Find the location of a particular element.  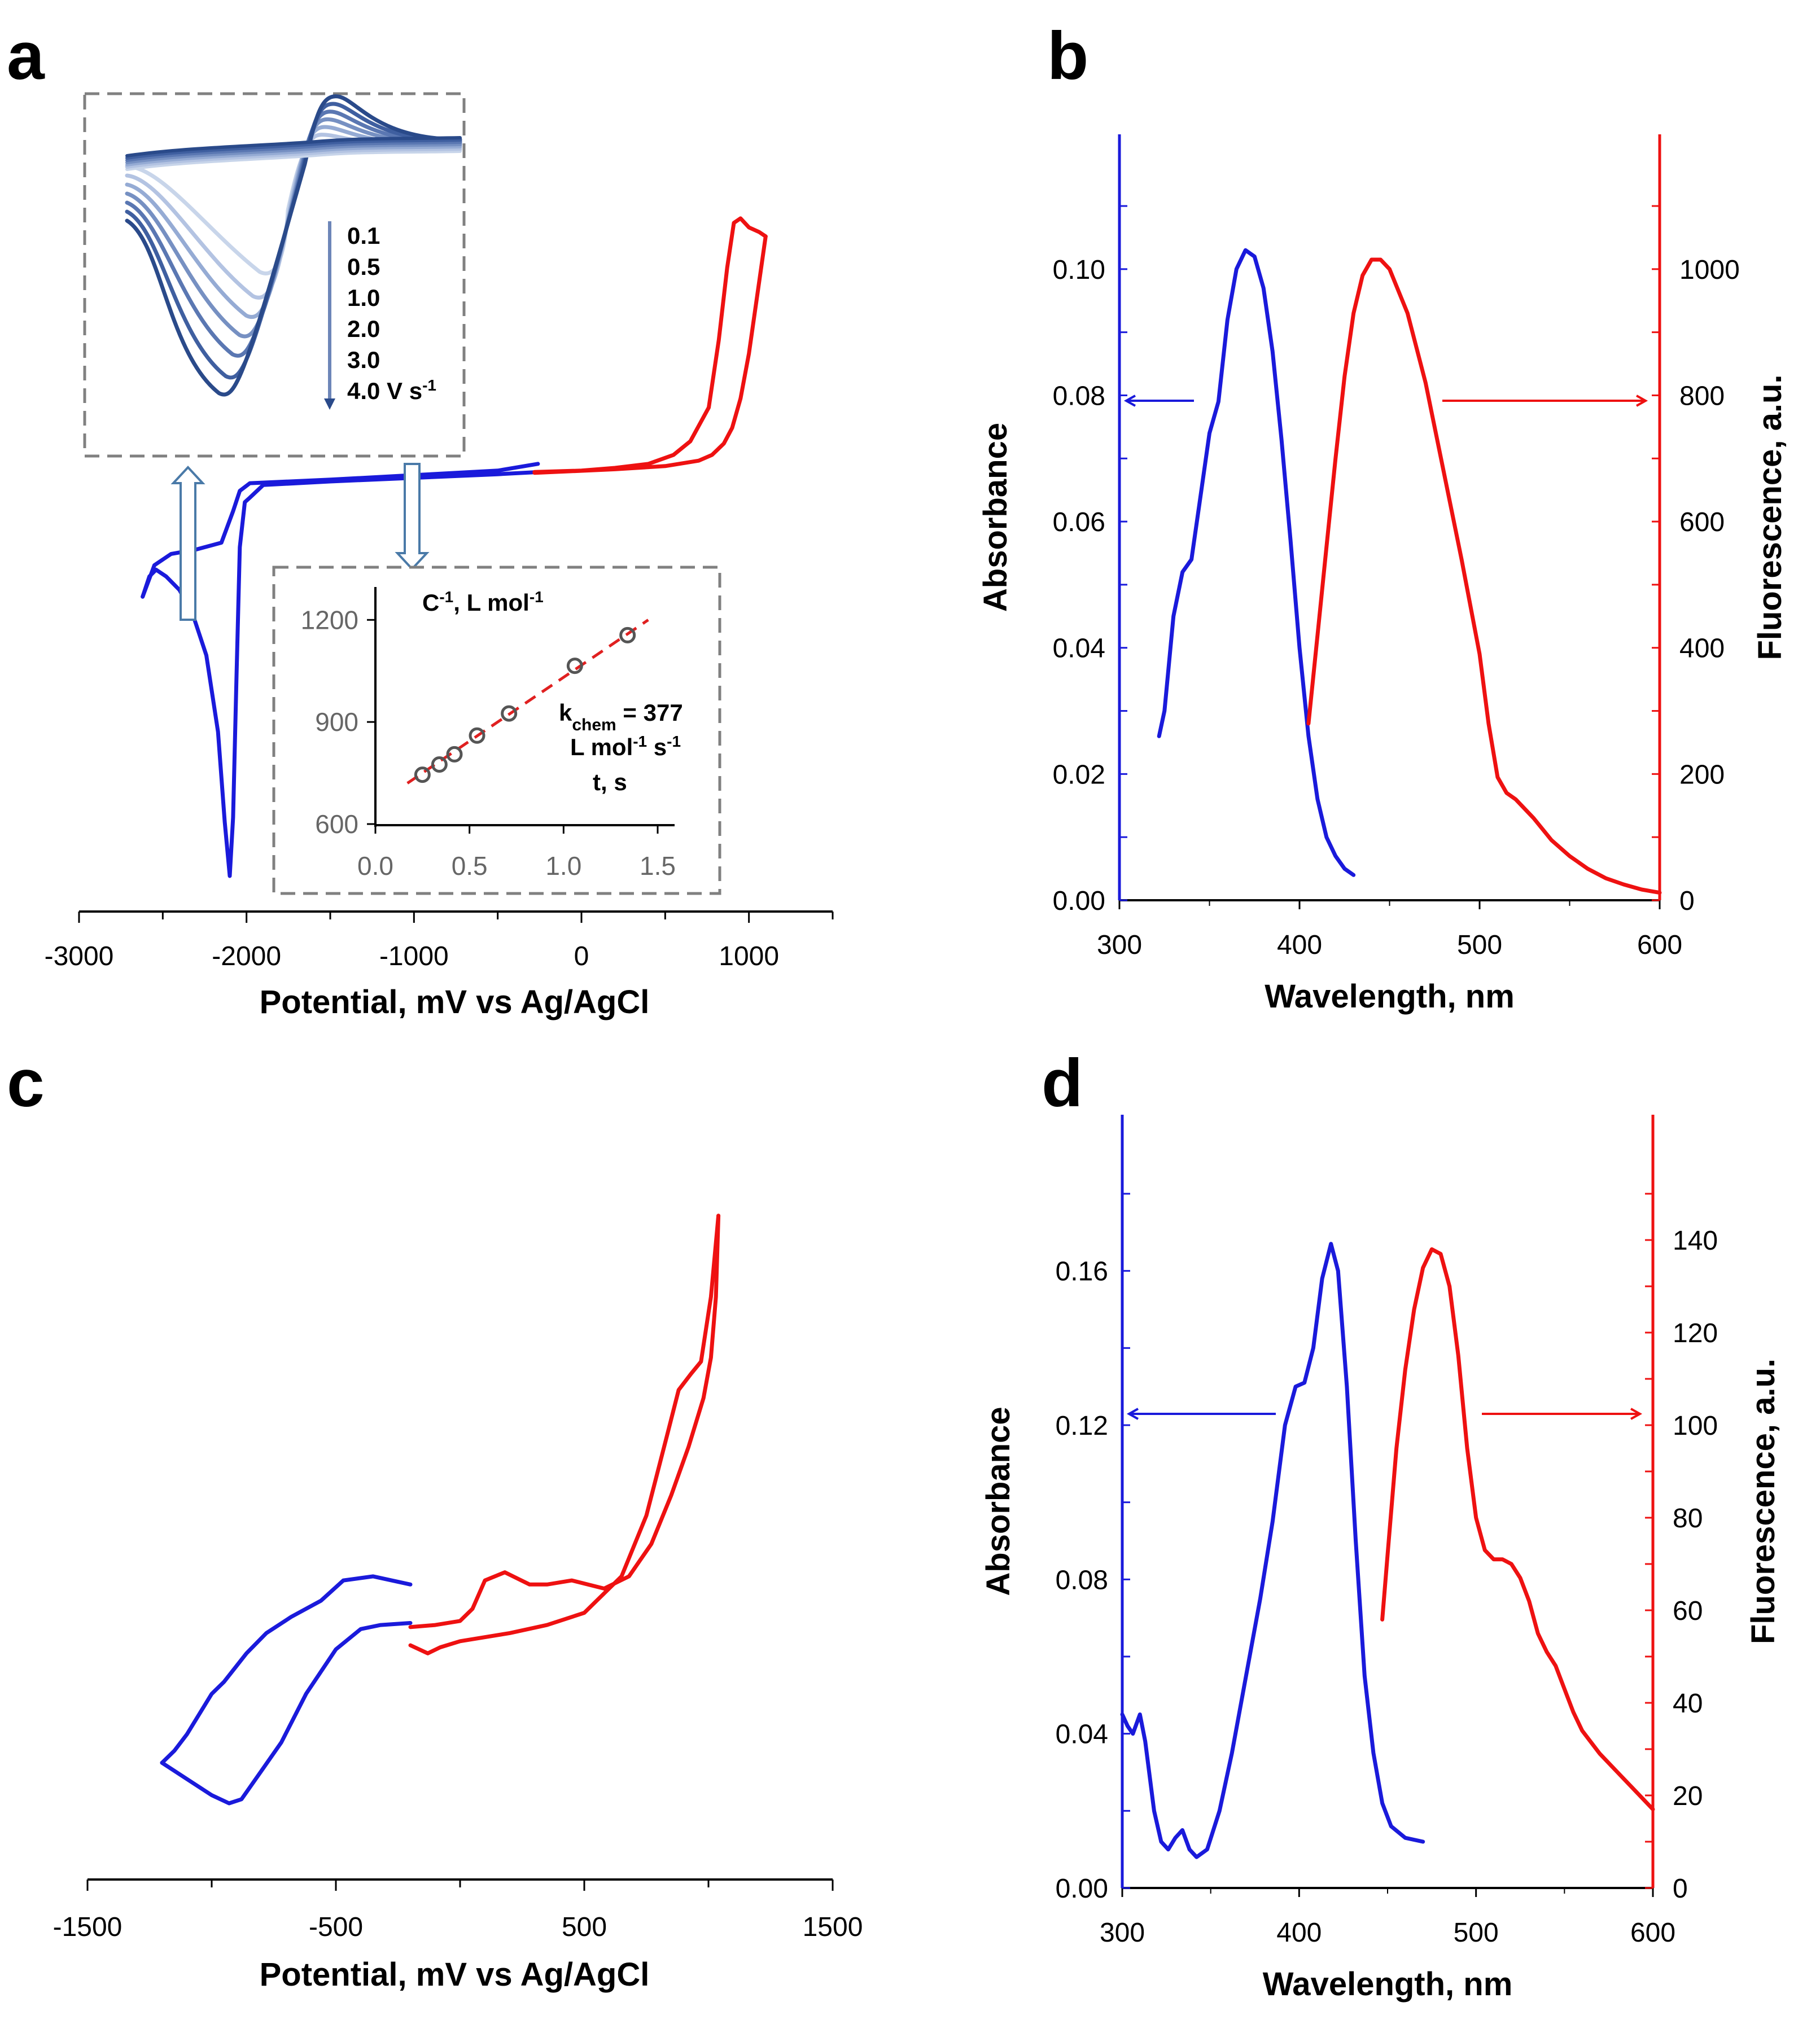

y-tick-label-left: 0.06 is located at coordinates (1079, 522).